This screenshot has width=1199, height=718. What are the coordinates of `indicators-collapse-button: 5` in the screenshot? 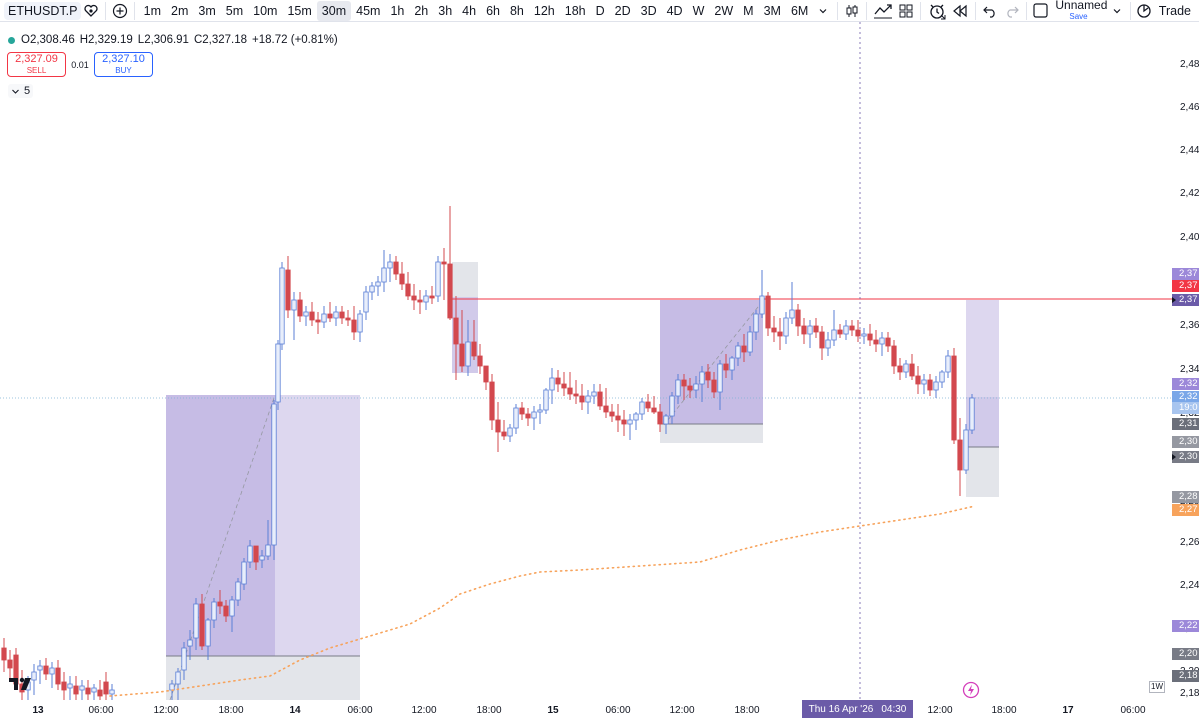 It's located at (21, 91).